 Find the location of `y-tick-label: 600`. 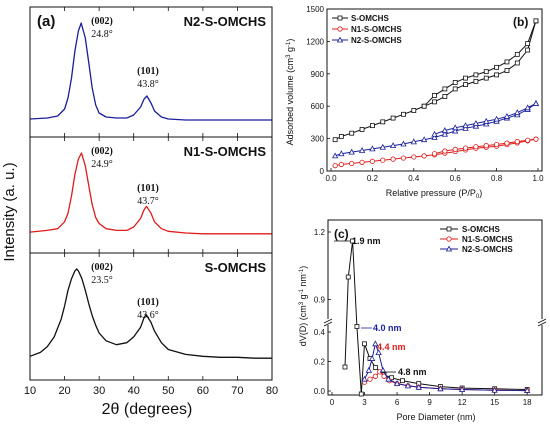

y-tick-label: 600 is located at coordinates (318, 106).